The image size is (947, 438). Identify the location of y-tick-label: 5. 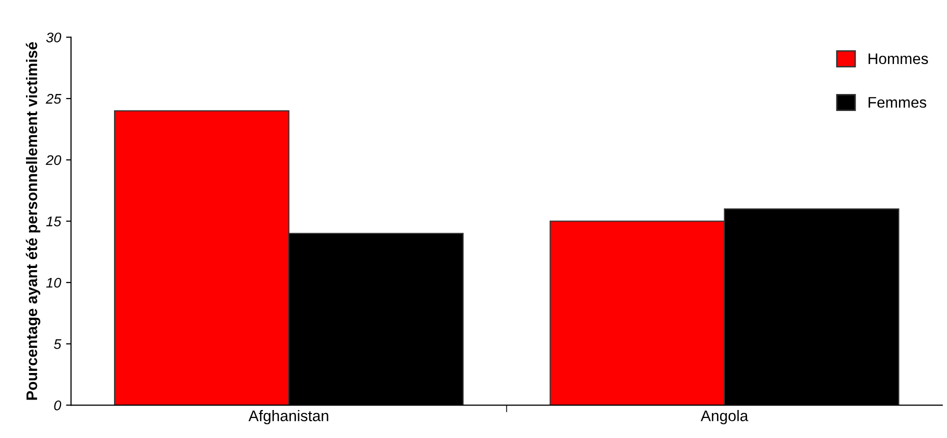
(58, 344).